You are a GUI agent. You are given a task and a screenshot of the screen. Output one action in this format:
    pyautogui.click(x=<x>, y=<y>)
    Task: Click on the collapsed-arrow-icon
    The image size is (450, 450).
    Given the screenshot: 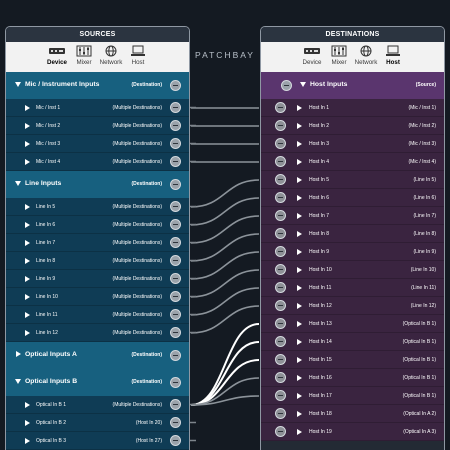 What is the action you would take?
    pyautogui.click(x=18, y=354)
    